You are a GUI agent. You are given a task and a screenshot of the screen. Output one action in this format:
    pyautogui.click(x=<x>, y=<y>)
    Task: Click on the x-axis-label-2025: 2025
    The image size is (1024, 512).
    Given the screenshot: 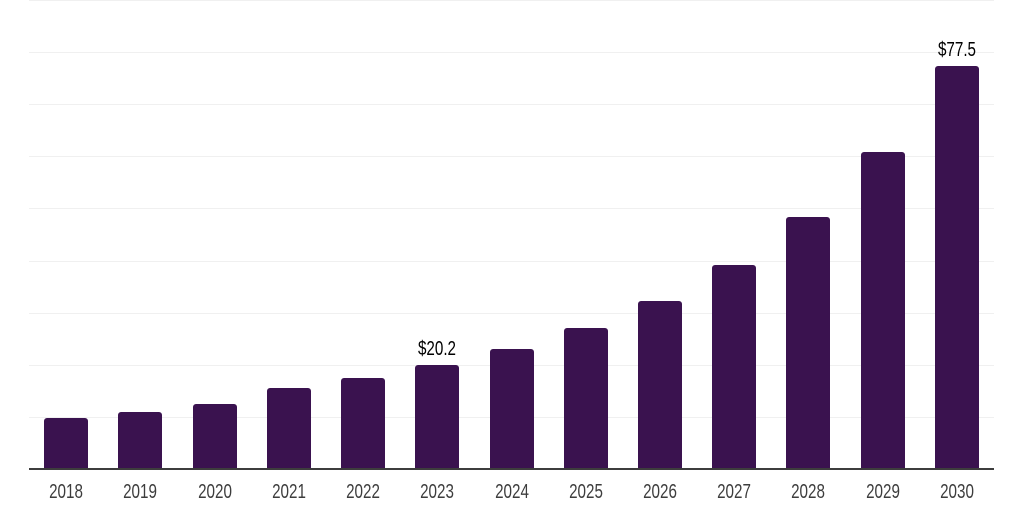 What is the action you would take?
    pyautogui.click(x=585, y=492)
    